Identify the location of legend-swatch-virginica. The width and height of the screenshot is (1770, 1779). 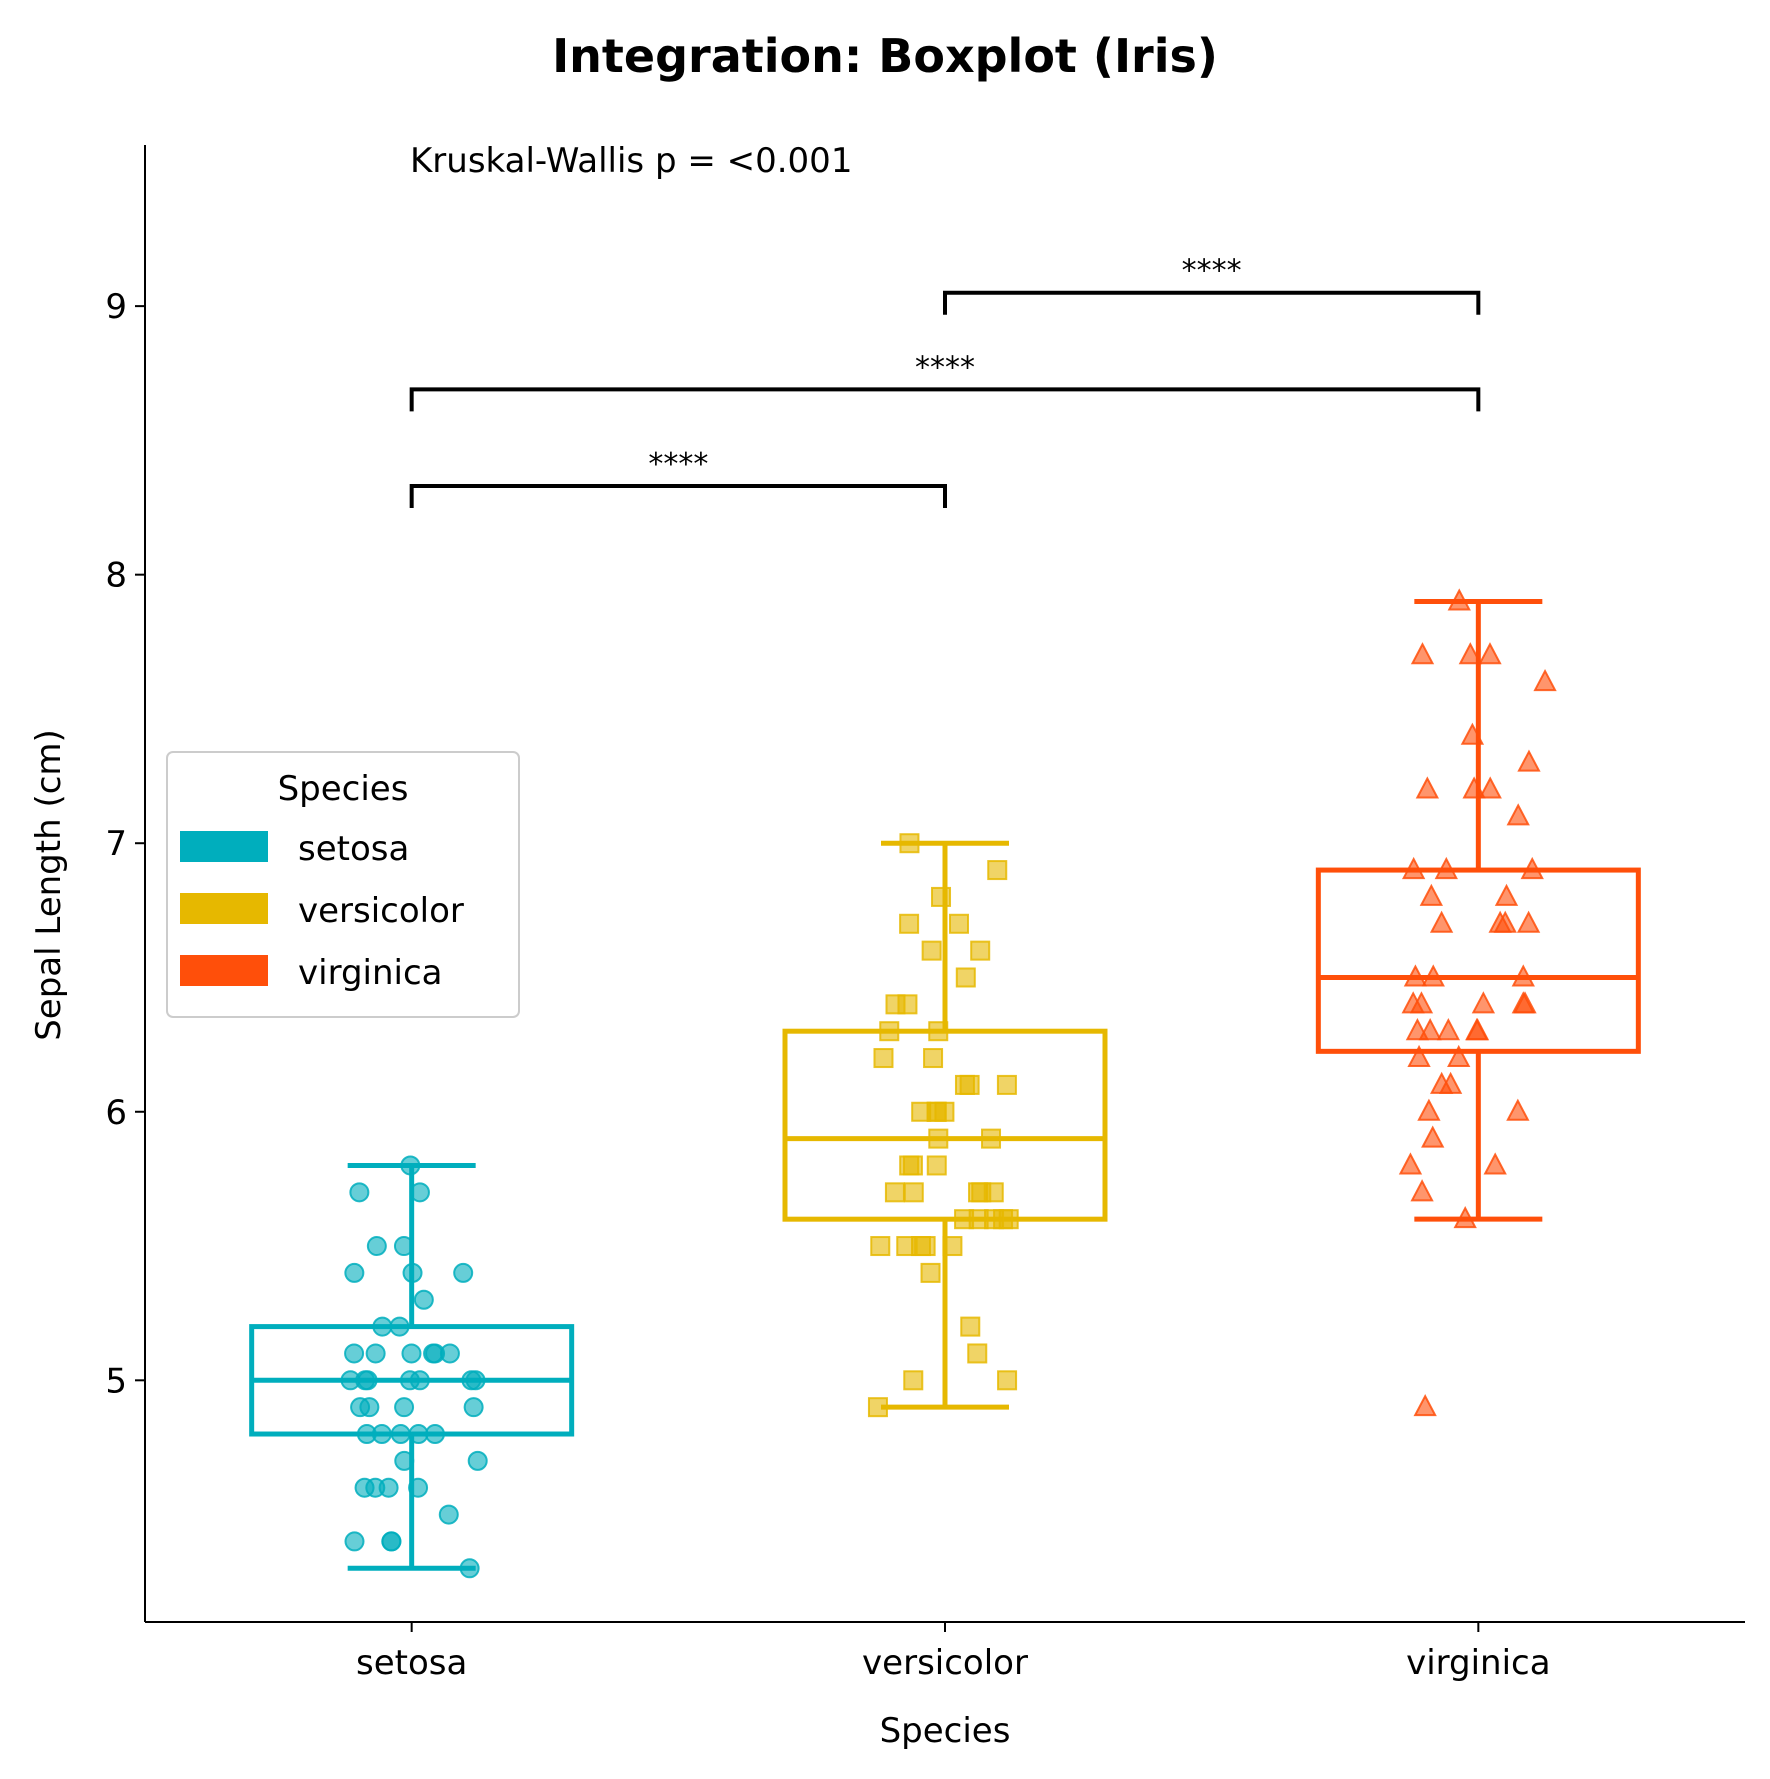
(224, 970).